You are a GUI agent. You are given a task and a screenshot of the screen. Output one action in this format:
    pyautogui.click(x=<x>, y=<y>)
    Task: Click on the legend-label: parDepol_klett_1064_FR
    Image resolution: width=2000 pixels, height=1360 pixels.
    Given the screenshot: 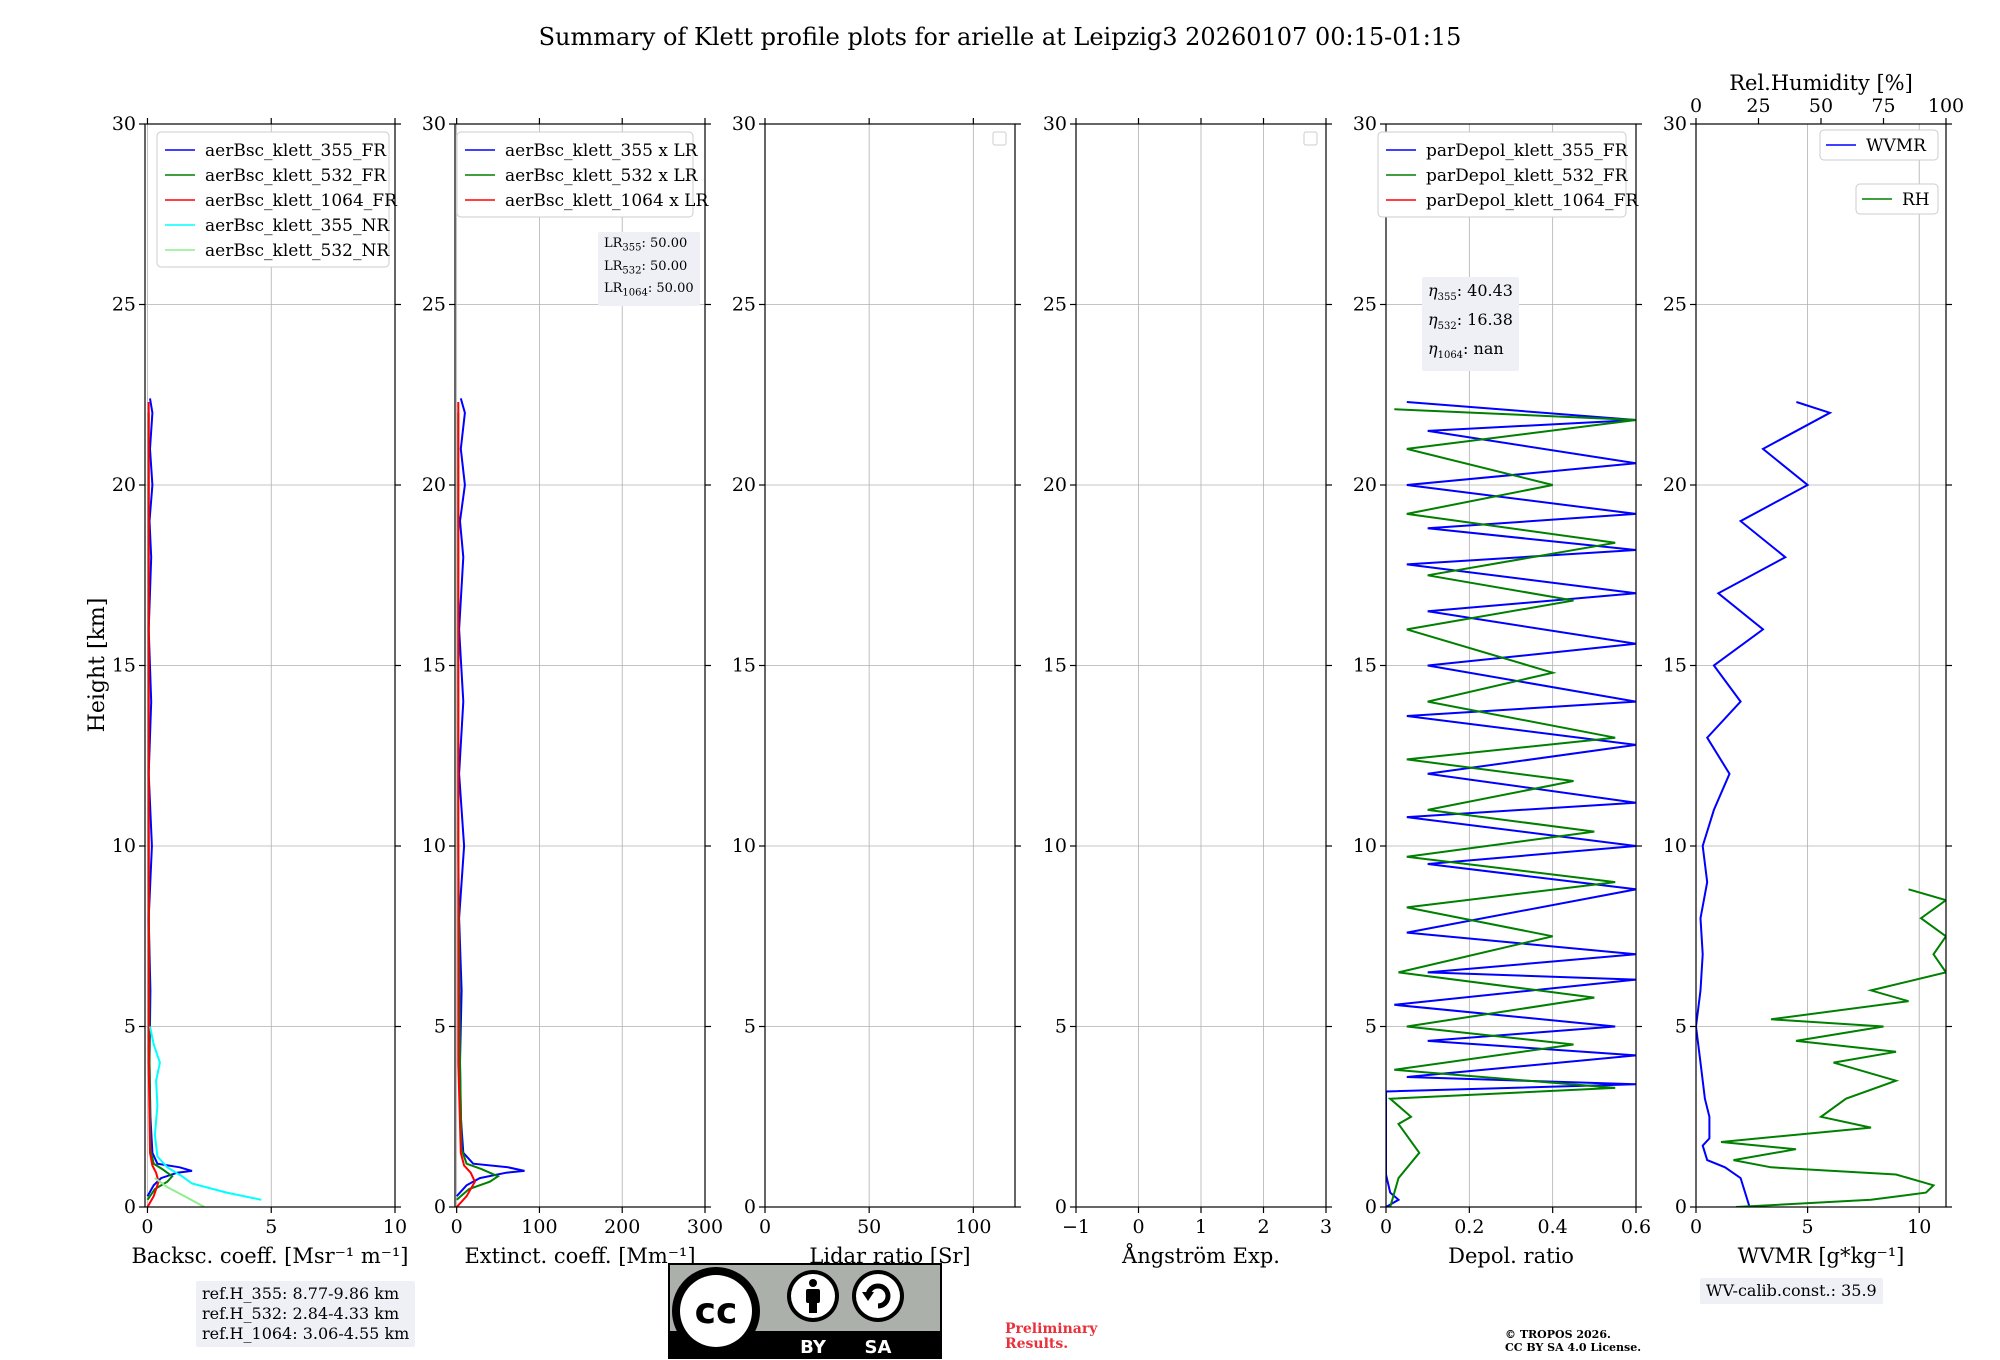 What is the action you would take?
    pyautogui.click(x=1532, y=201)
    